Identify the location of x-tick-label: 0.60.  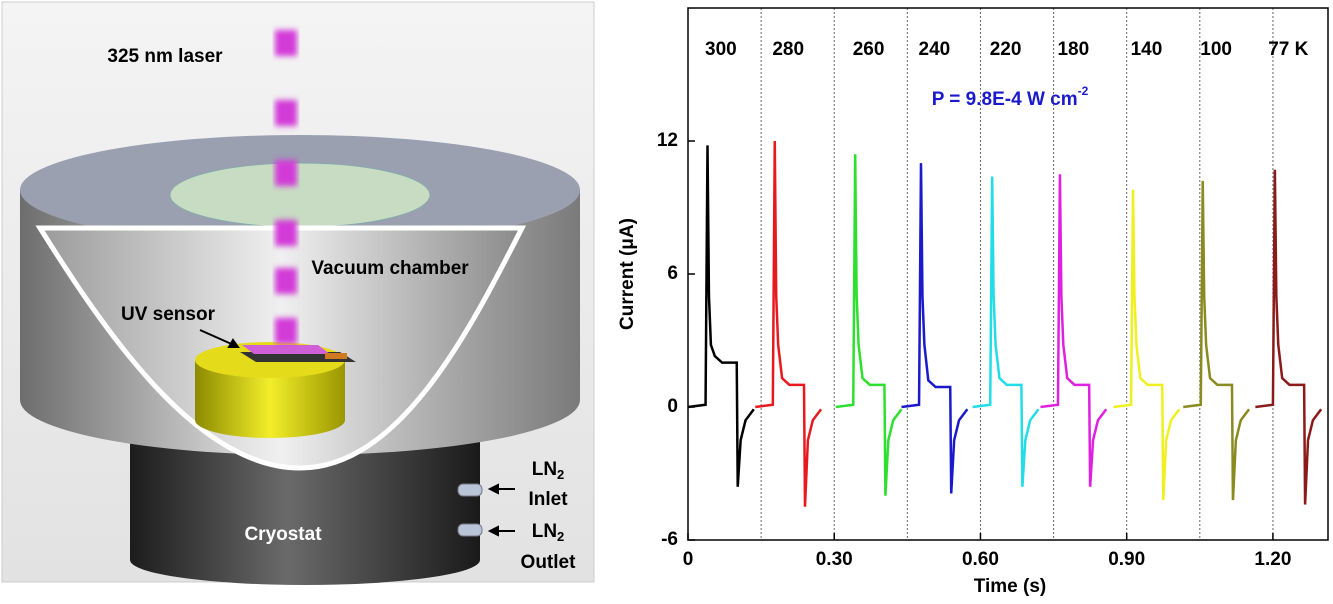
(980, 559).